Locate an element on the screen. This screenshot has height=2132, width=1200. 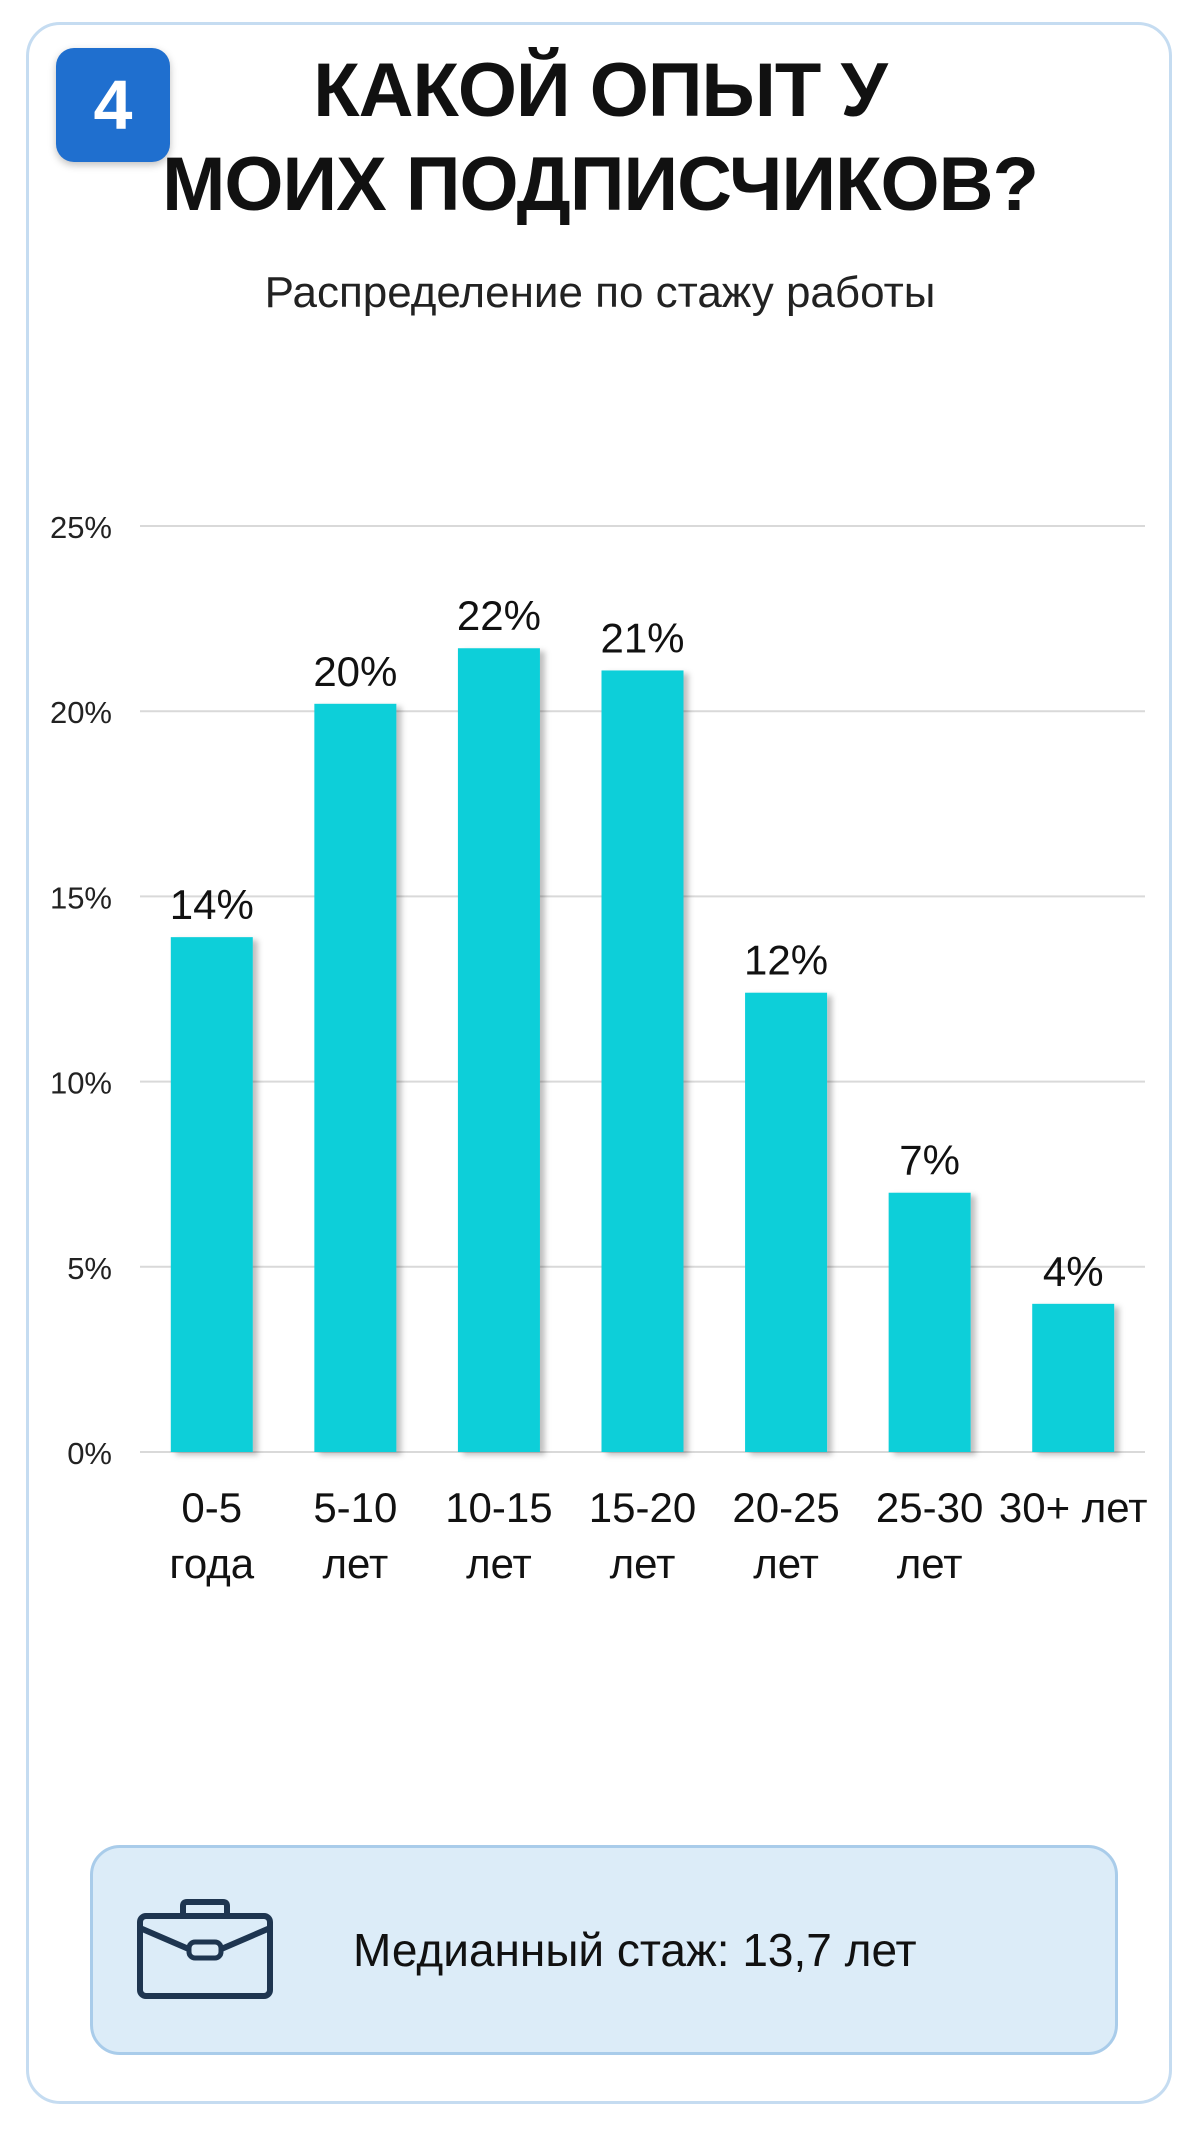
x-tick-label: 0-5 is located at coordinates (211, 1507).